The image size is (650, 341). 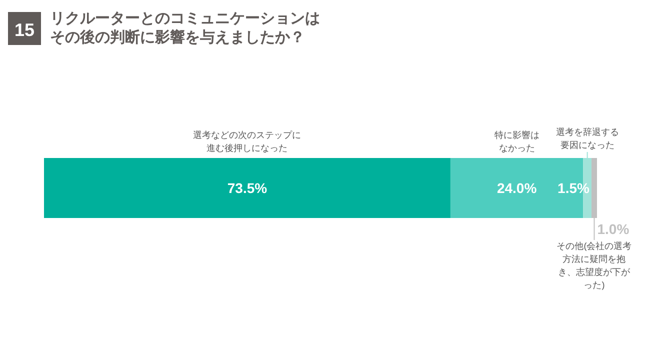 I want to click on data-label: 1.5%, so click(x=574, y=188).